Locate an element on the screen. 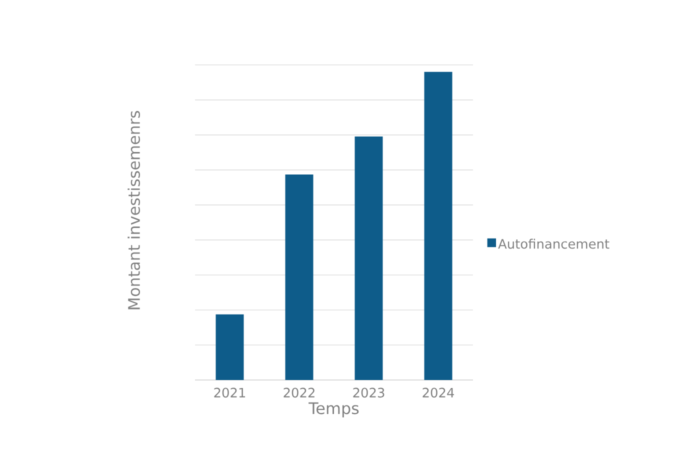 The width and height of the screenshot is (686, 471). y-axis-title: Montant investissemenrs is located at coordinates (134, 210).